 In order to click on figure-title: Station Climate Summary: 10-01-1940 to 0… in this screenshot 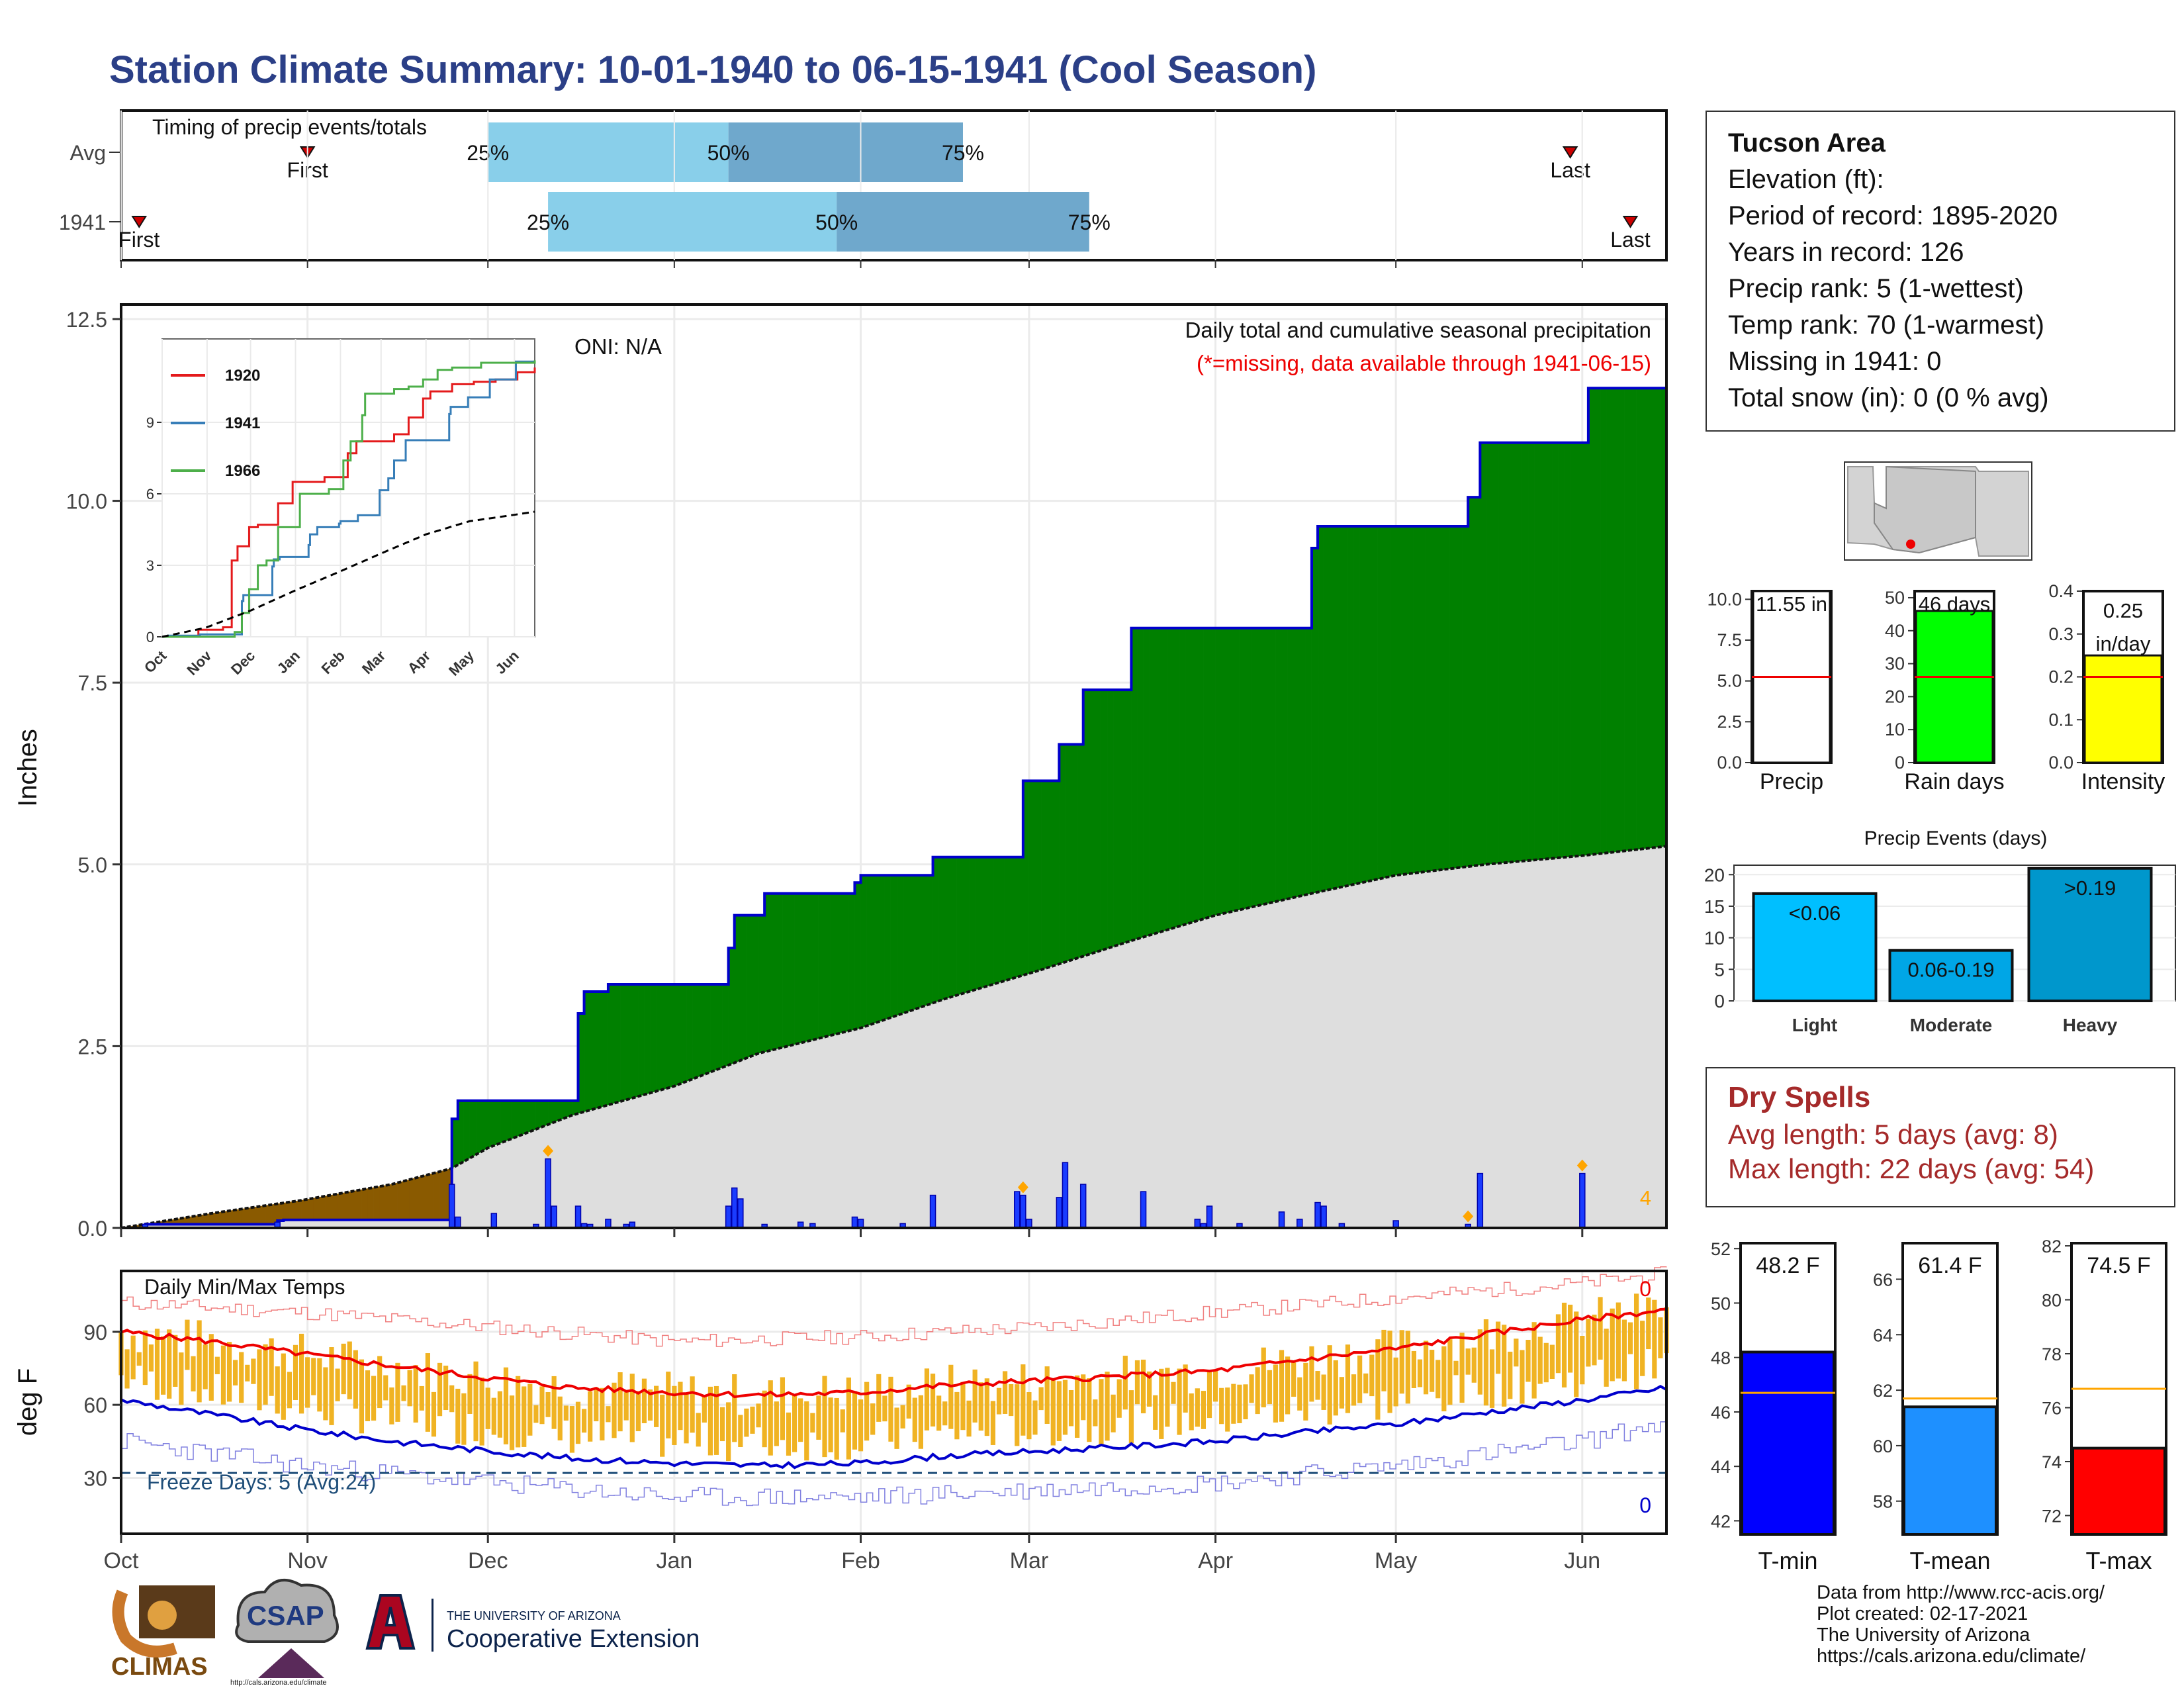, I will do `click(712, 69)`.